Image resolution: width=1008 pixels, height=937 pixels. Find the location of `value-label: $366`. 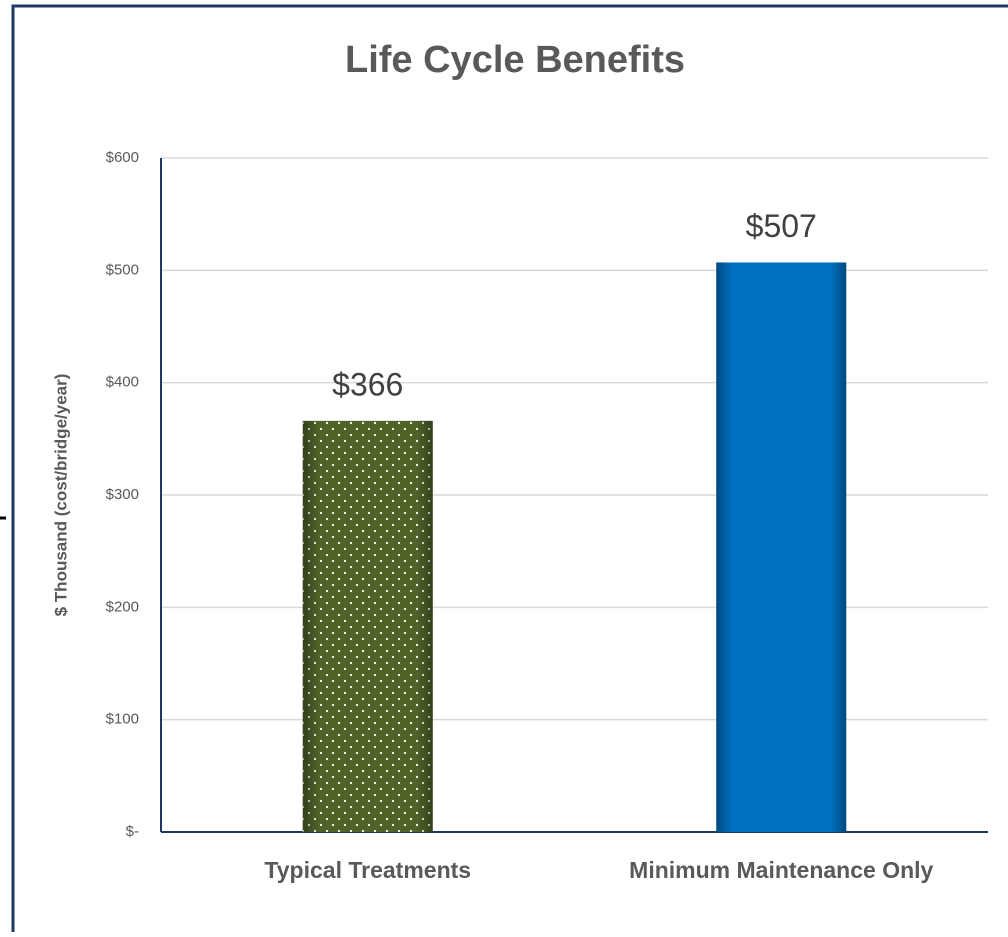

value-label: $366 is located at coordinates (367, 384).